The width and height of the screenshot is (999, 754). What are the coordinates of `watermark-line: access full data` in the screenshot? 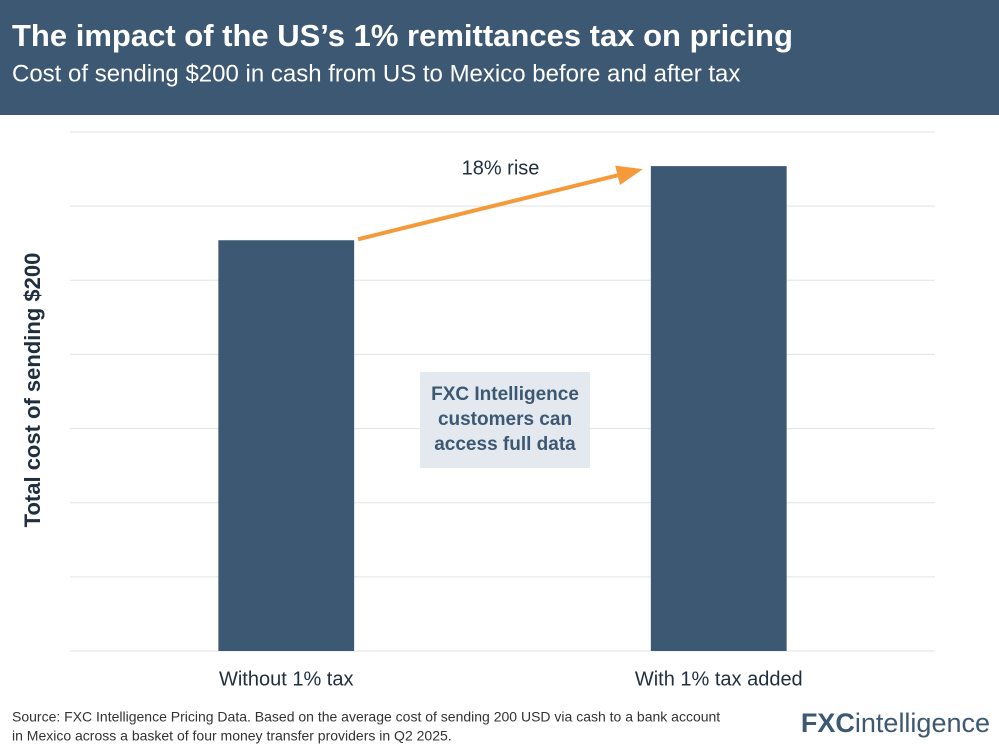 It's located at (505, 444).